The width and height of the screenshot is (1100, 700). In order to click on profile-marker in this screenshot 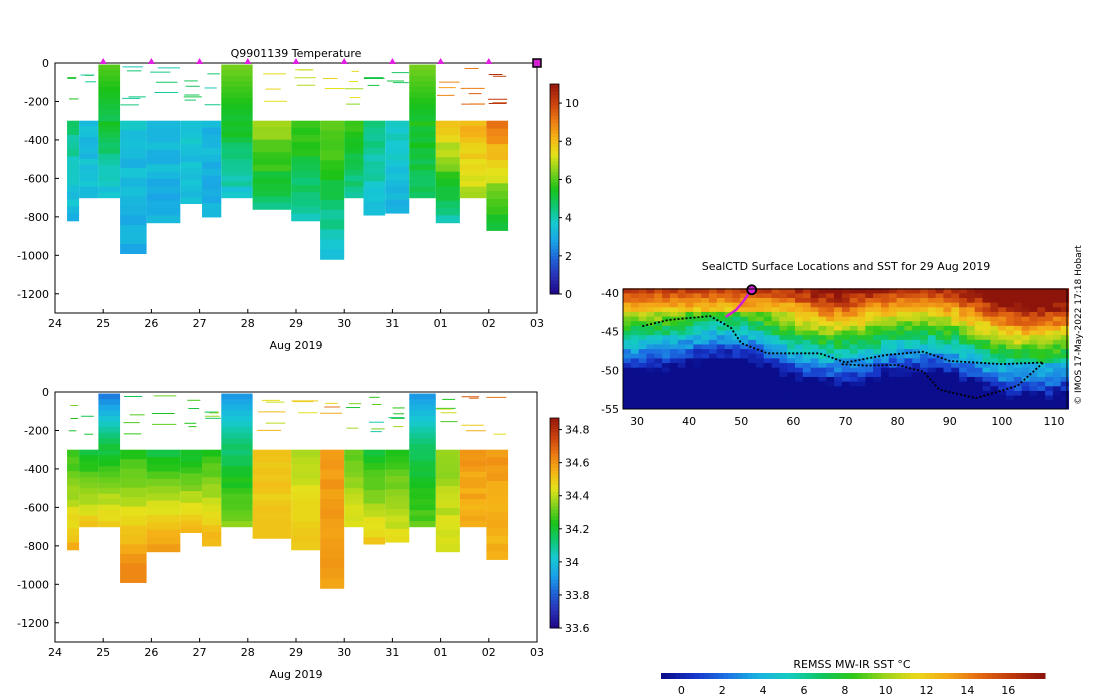, I will do `click(392, 61)`.